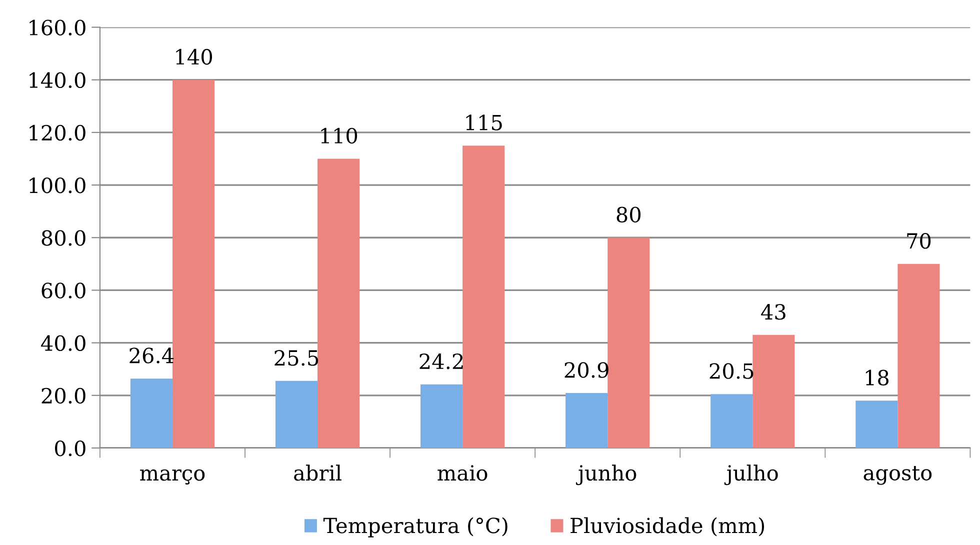 The width and height of the screenshot is (980, 545). What do you see at coordinates (415, 527) in the screenshot?
I see `legend-label: Temperatura (°C)` at bounding box center [415, 527].